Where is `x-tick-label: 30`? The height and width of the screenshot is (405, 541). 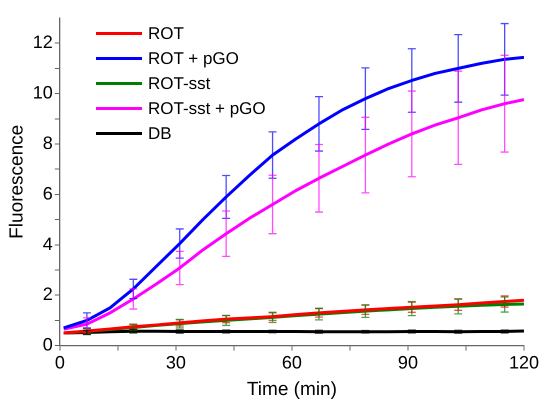 x-tick-label: 30 is located at coordinates (176, 362).